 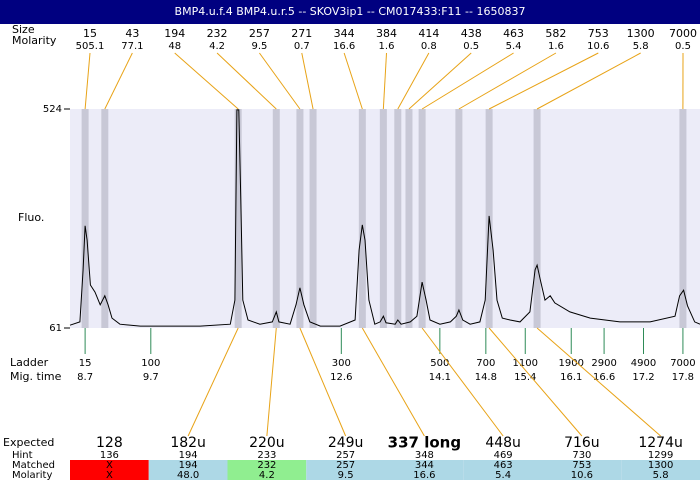 What do you see at coordinates (29, 362) in the screenshot?
I see `ladder-label: Ladder` at bounding box center [29, 362].